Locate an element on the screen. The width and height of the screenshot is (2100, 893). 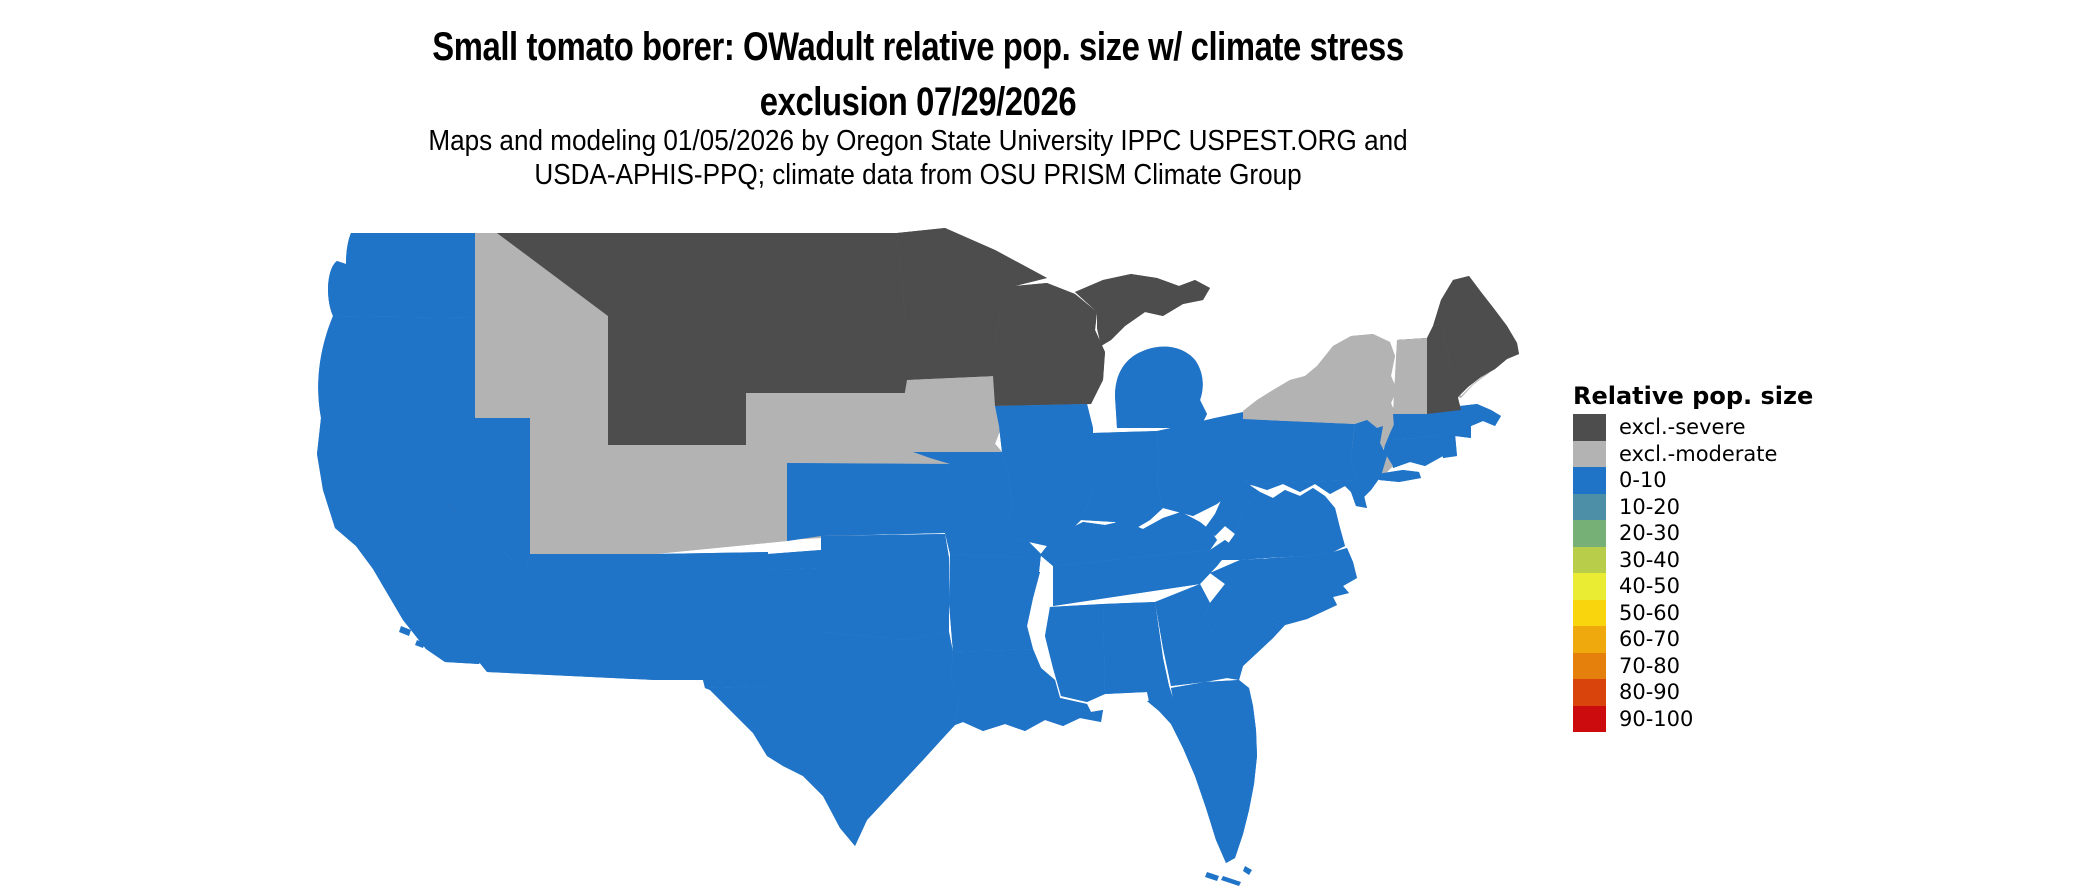
legend-row: 90-100 is located at coordinates (1693, 718).